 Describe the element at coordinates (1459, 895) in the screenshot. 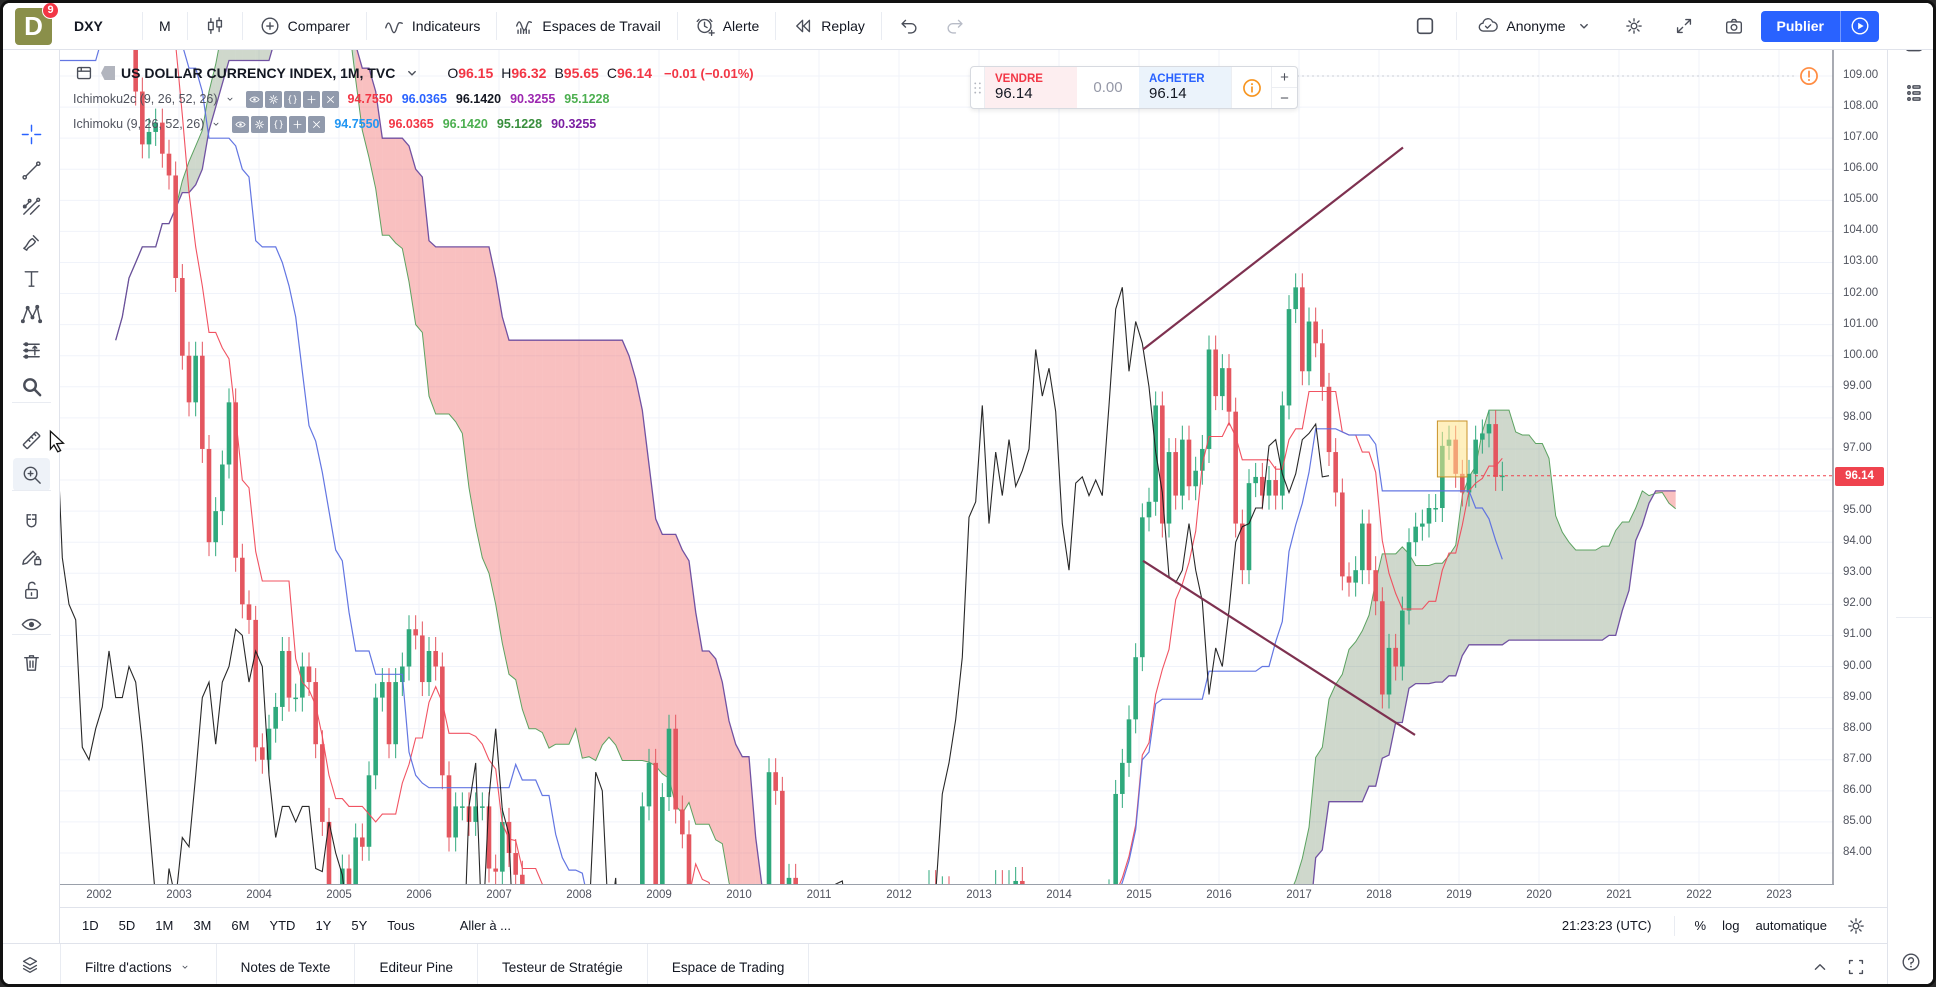

I see `year-tick: 2019` at that location.